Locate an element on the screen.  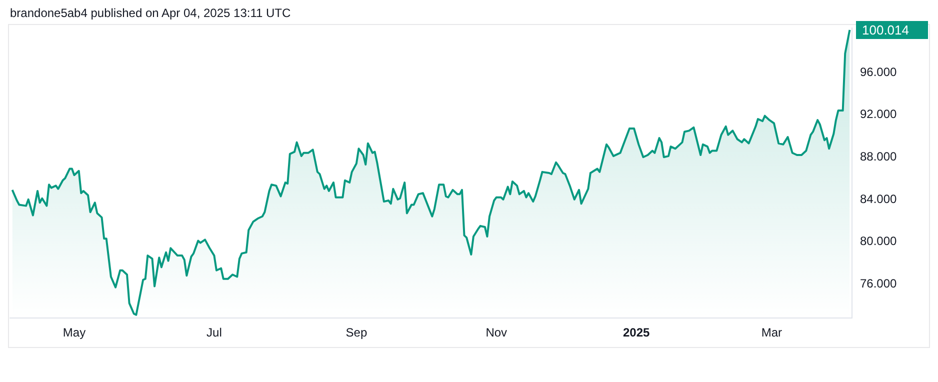
x-tick-label: Mar is located at coordinates (771, 333).